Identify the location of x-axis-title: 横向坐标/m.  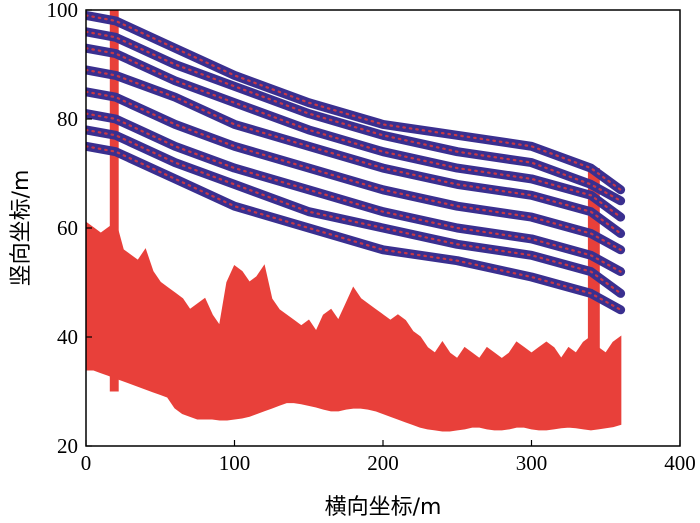
(383, 507).